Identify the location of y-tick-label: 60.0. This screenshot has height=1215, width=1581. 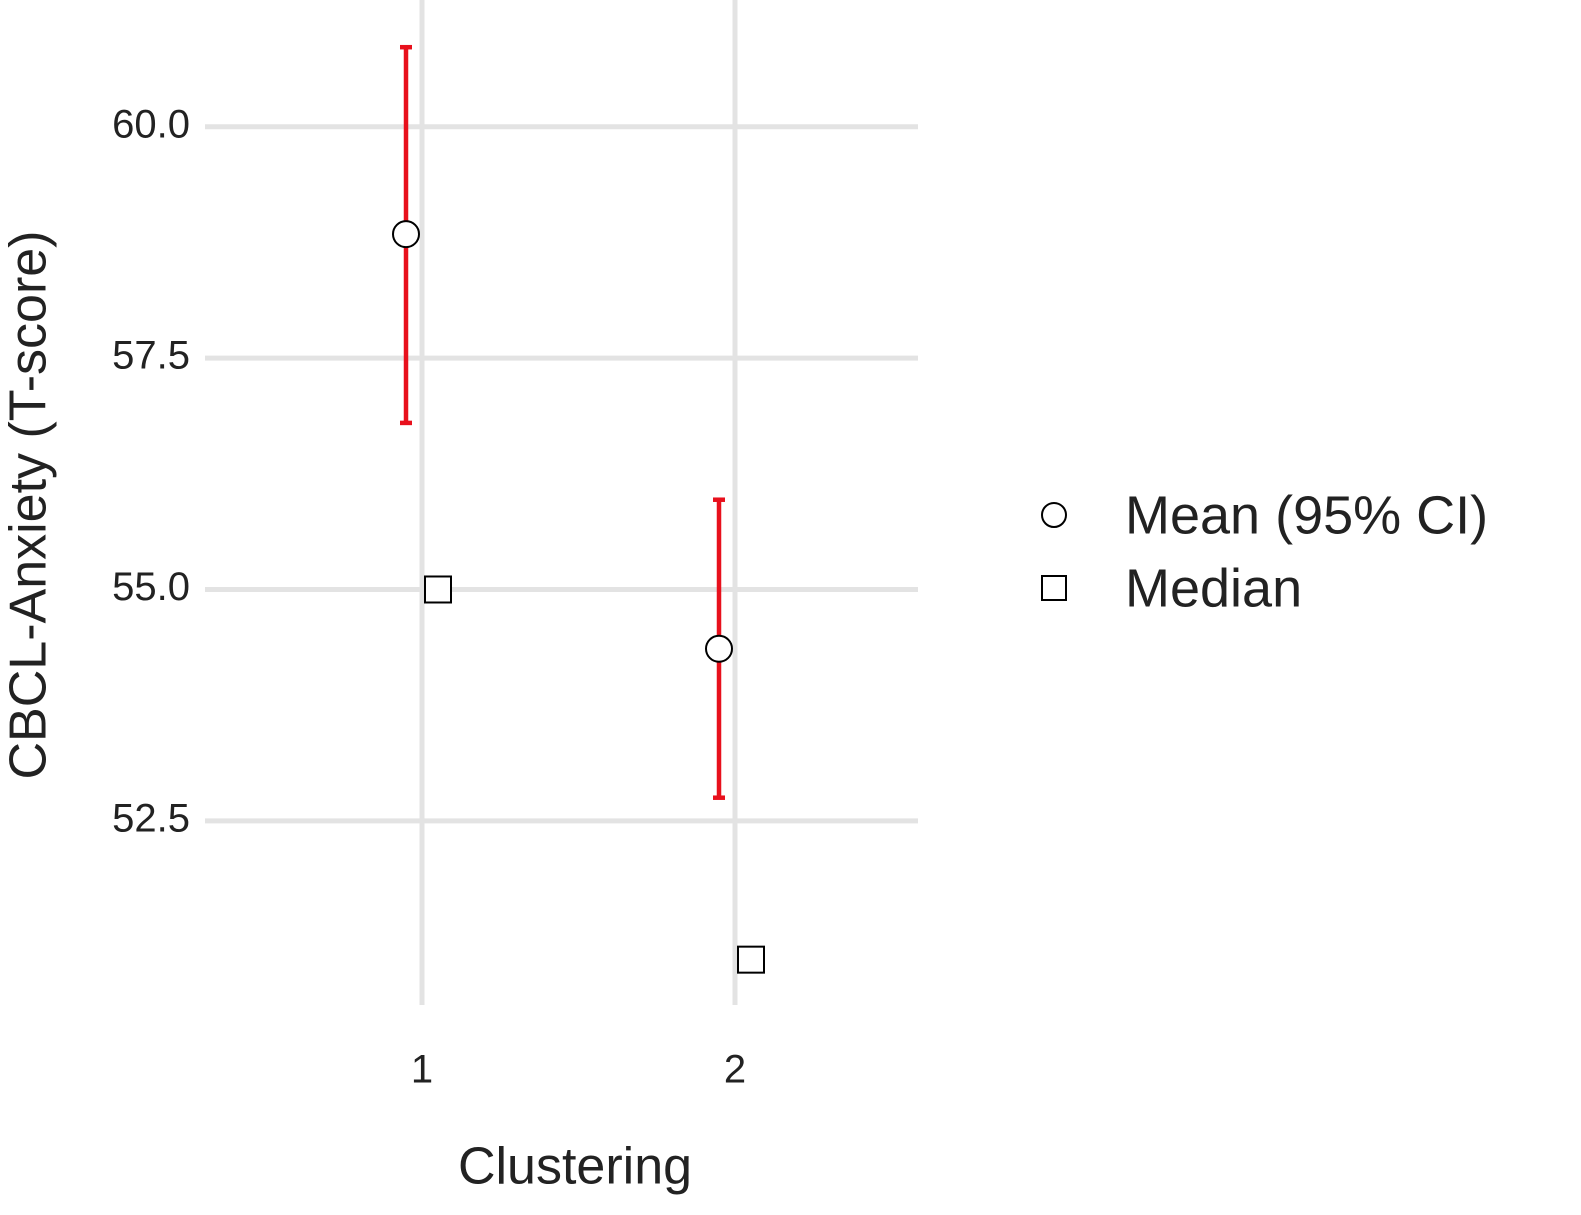
(151, 124).